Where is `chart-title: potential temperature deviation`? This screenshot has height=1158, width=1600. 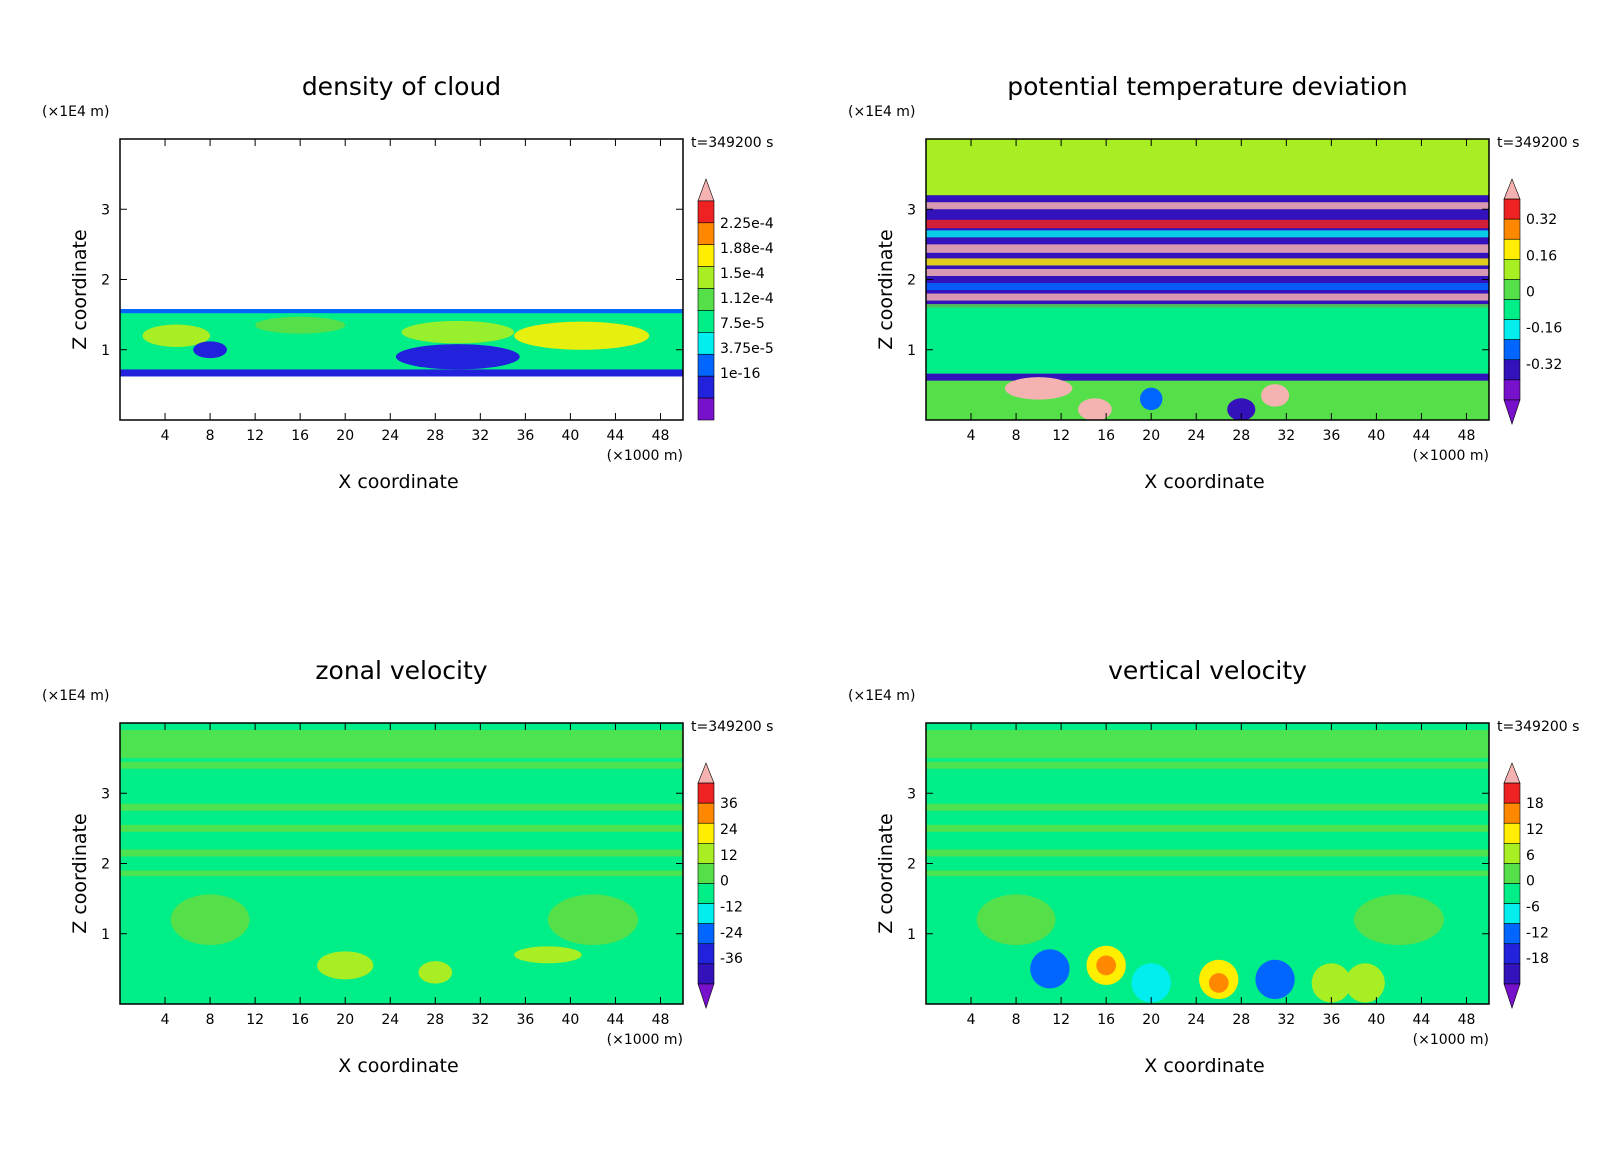
chart-title: potential temperature deviation is located at coordinates (1207, 86).